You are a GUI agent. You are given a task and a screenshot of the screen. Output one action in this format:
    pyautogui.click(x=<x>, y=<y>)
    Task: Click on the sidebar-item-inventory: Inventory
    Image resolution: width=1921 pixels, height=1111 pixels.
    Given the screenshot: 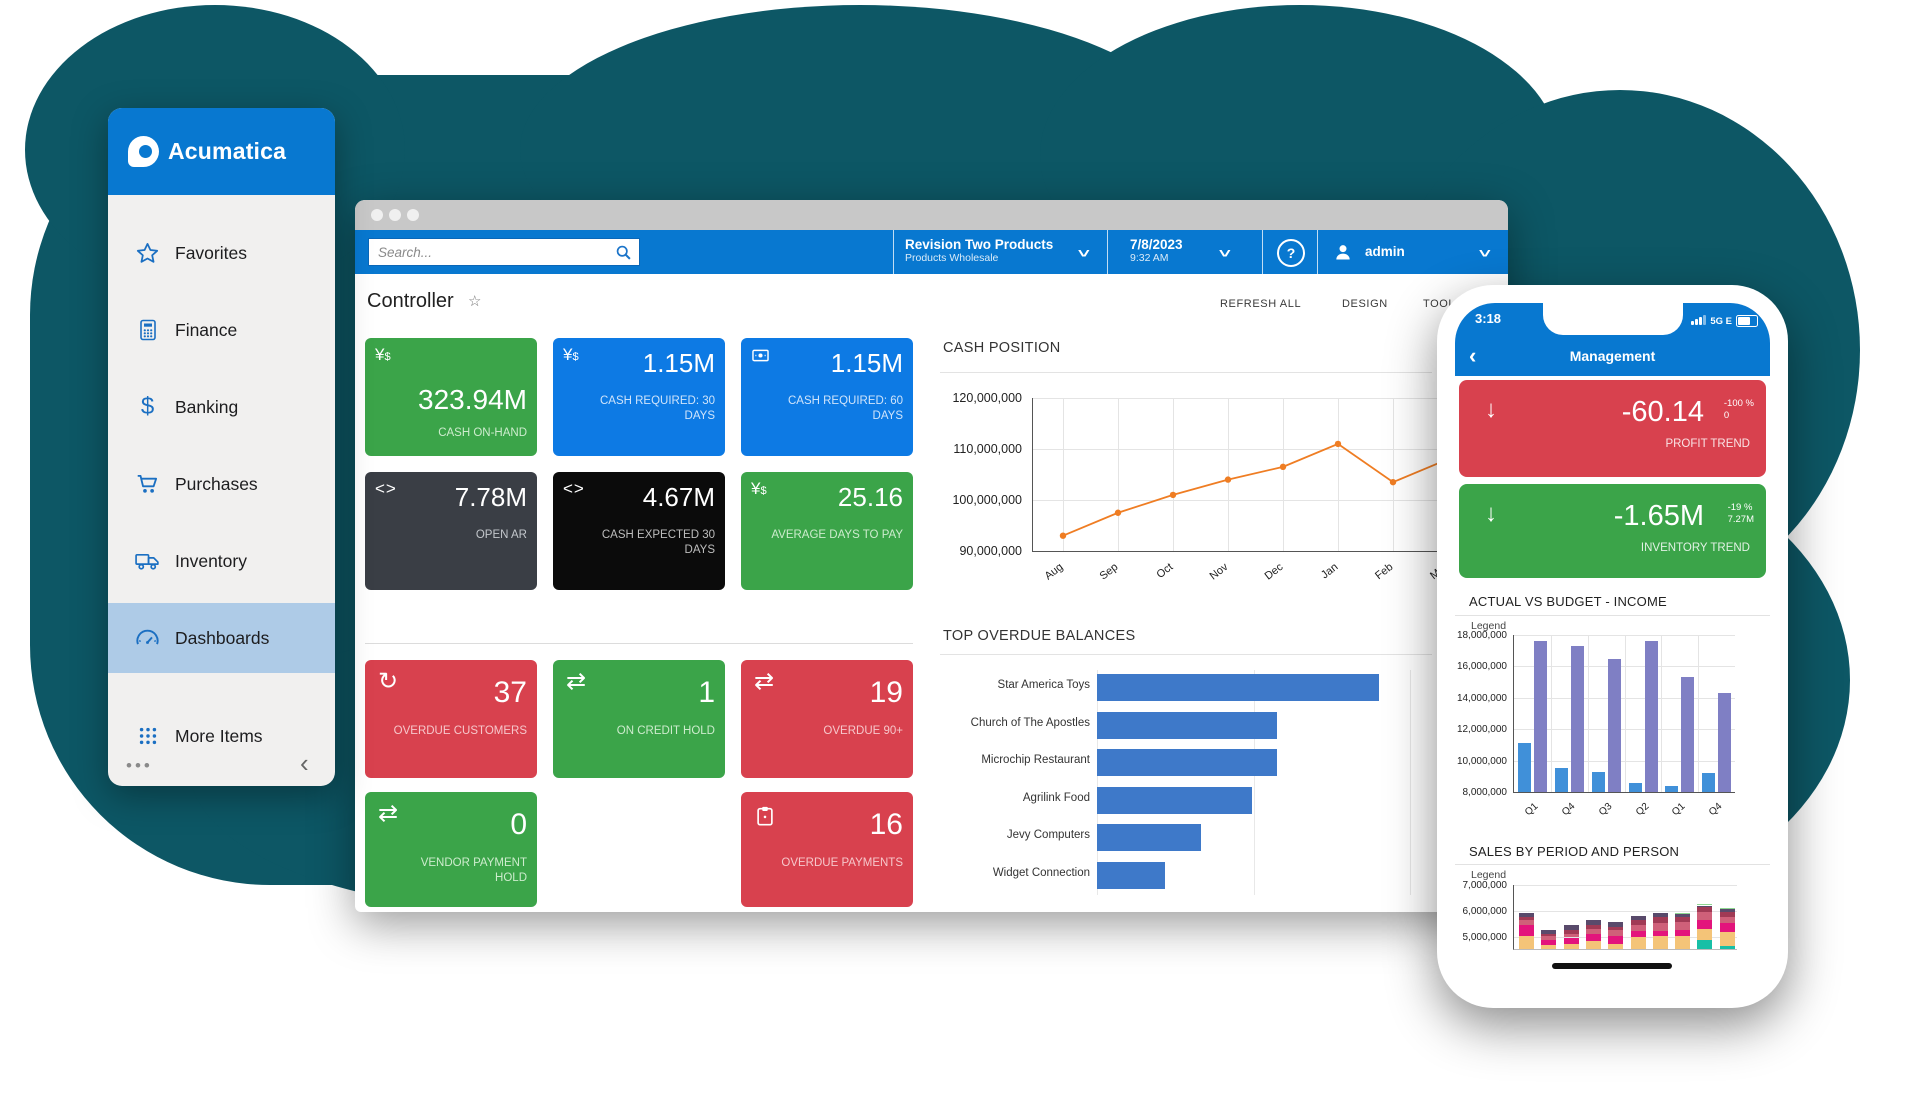 What is the action you would take?
    pyautogui.click(x=221, y=561)
    